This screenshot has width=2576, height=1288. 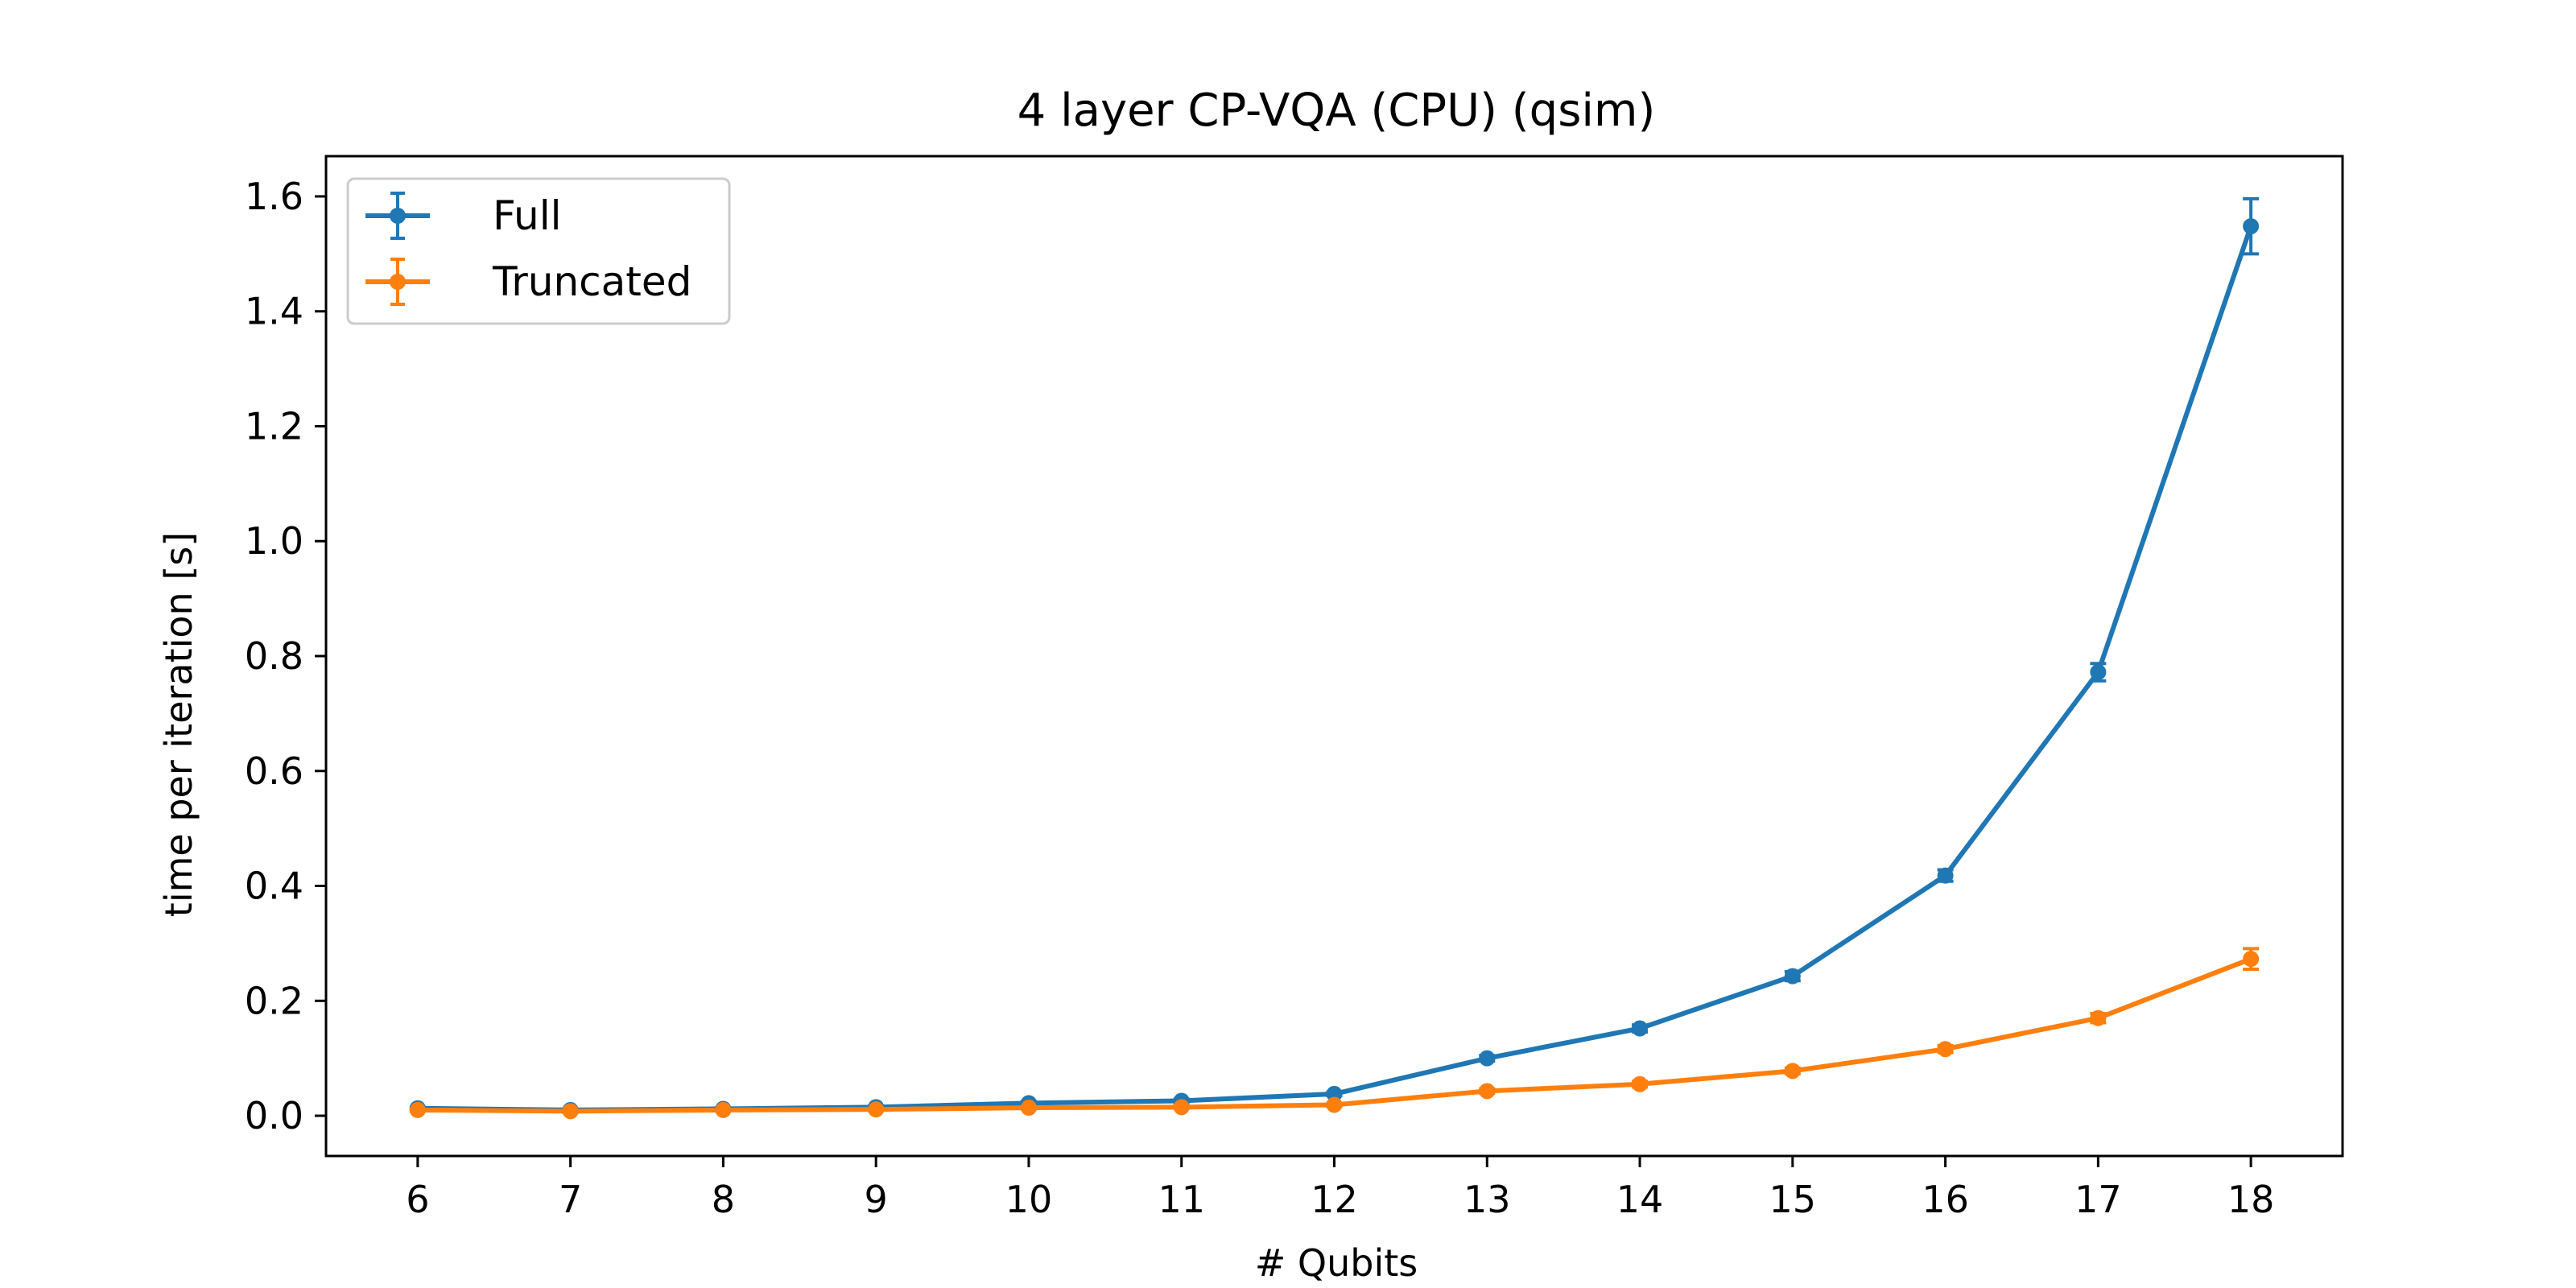 What do you see at coordinates (1334, 1199) in the screenshot?
I see `x-tick-label: 12` at bounding box center [1334, 1199].